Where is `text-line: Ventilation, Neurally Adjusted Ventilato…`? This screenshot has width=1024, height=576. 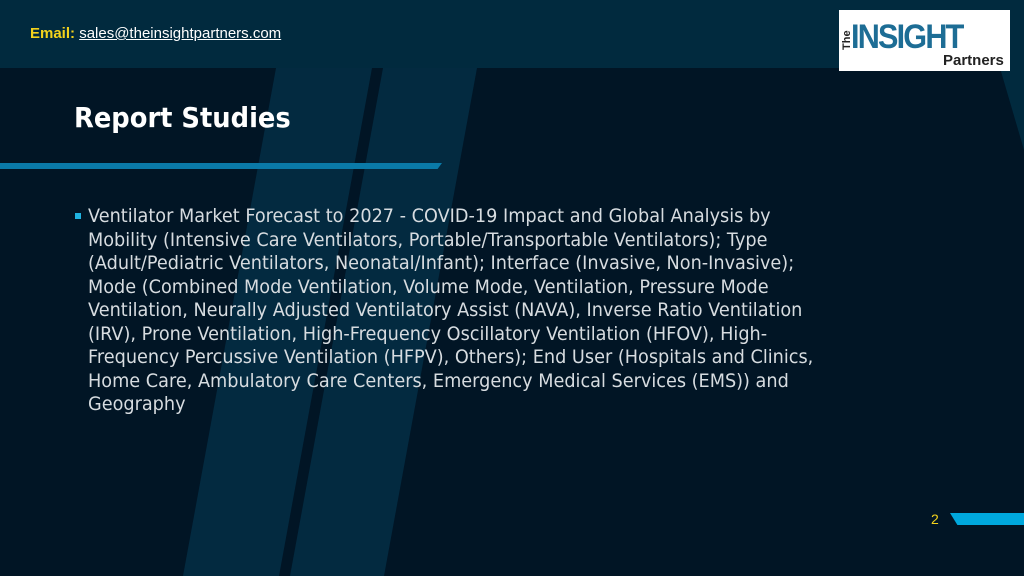
text-line: Ventilation, Neurally Adjusted Ventilato… is located at coordinates (445, 310).